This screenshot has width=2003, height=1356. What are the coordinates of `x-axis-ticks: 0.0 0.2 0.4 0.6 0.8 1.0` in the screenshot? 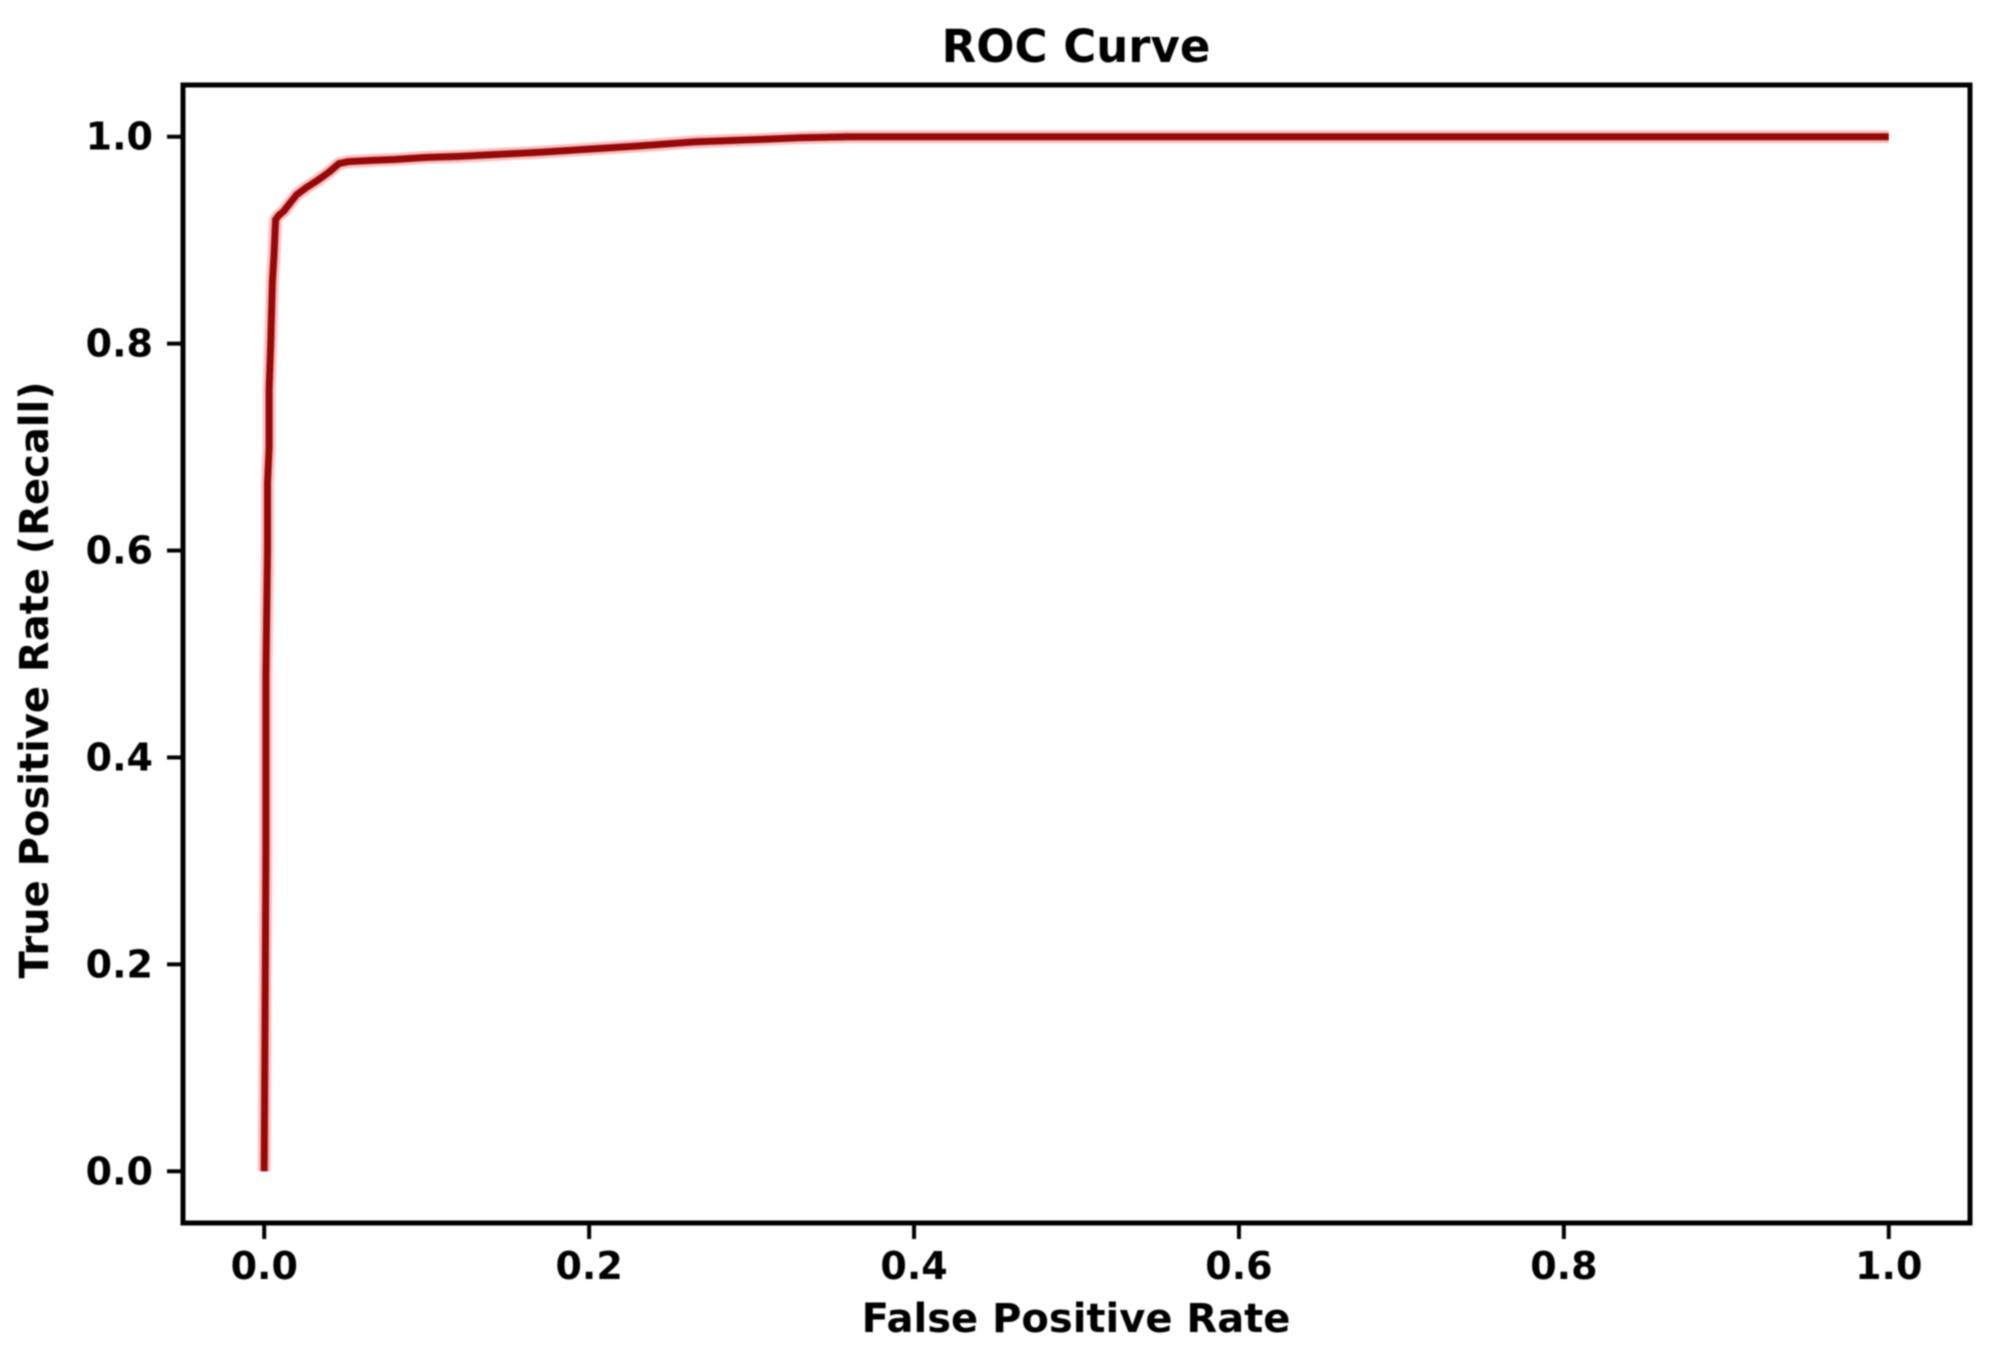 It's located at (1076, 1255).